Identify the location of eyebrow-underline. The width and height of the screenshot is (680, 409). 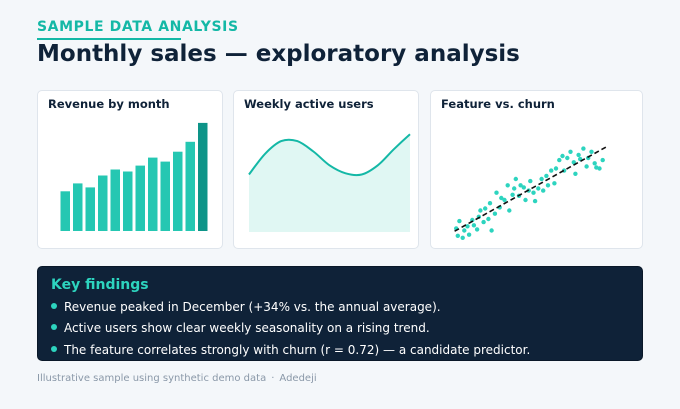
(109, 39).